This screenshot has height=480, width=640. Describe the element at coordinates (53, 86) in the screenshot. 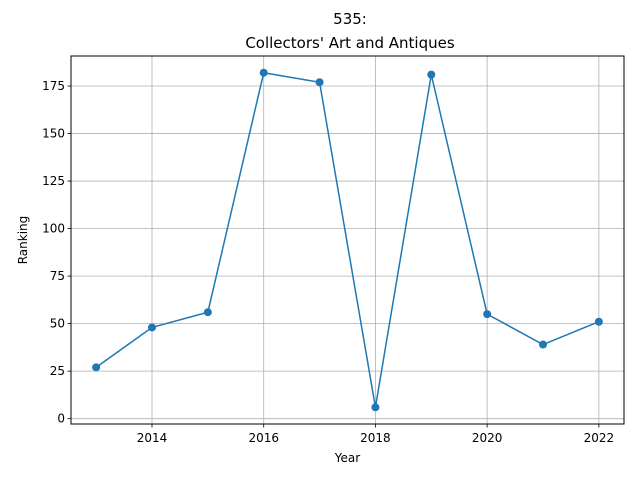

I see `y-tick-label: 175` at that location.